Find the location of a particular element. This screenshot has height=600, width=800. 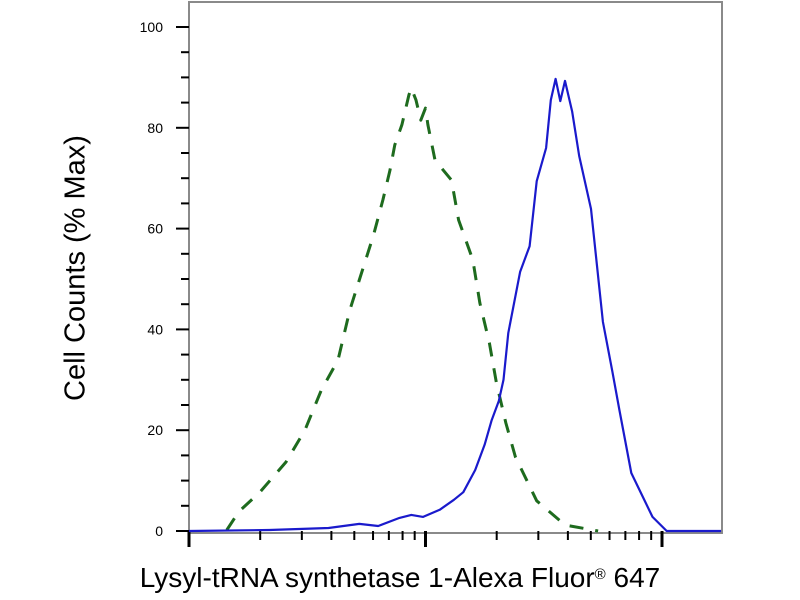

registered-mark: ® is located at coordinates (600, 574).